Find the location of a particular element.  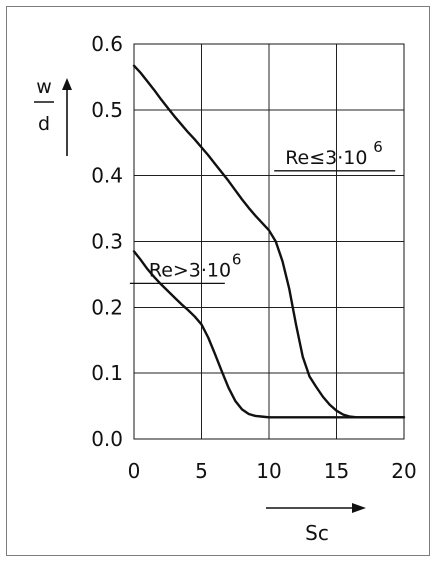

annotation-text: Re>3·10 is located at coordinates (190, 270).